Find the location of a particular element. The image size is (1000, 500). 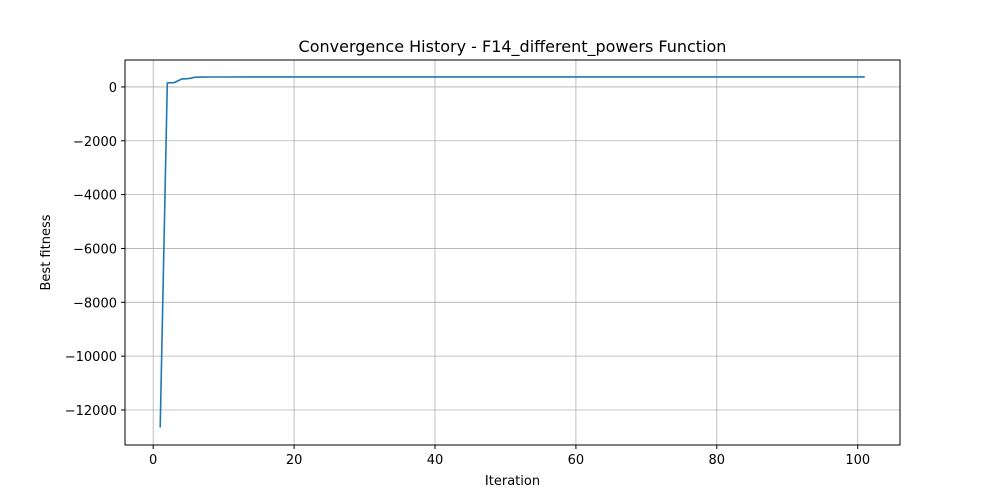

x-tick-label: 80 is located at coordinates (717, 460).